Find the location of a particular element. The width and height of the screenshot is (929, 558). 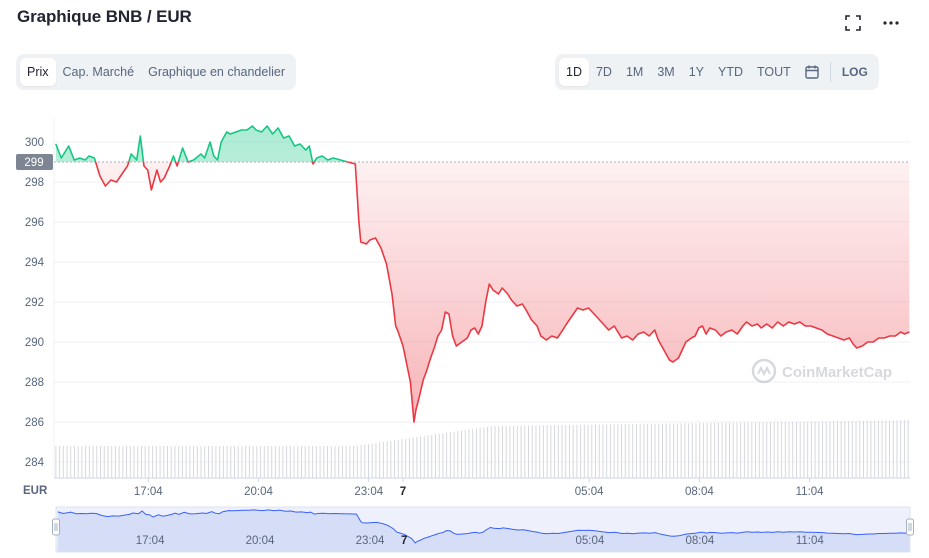

navigator-area is located at coordinates (483, 530).